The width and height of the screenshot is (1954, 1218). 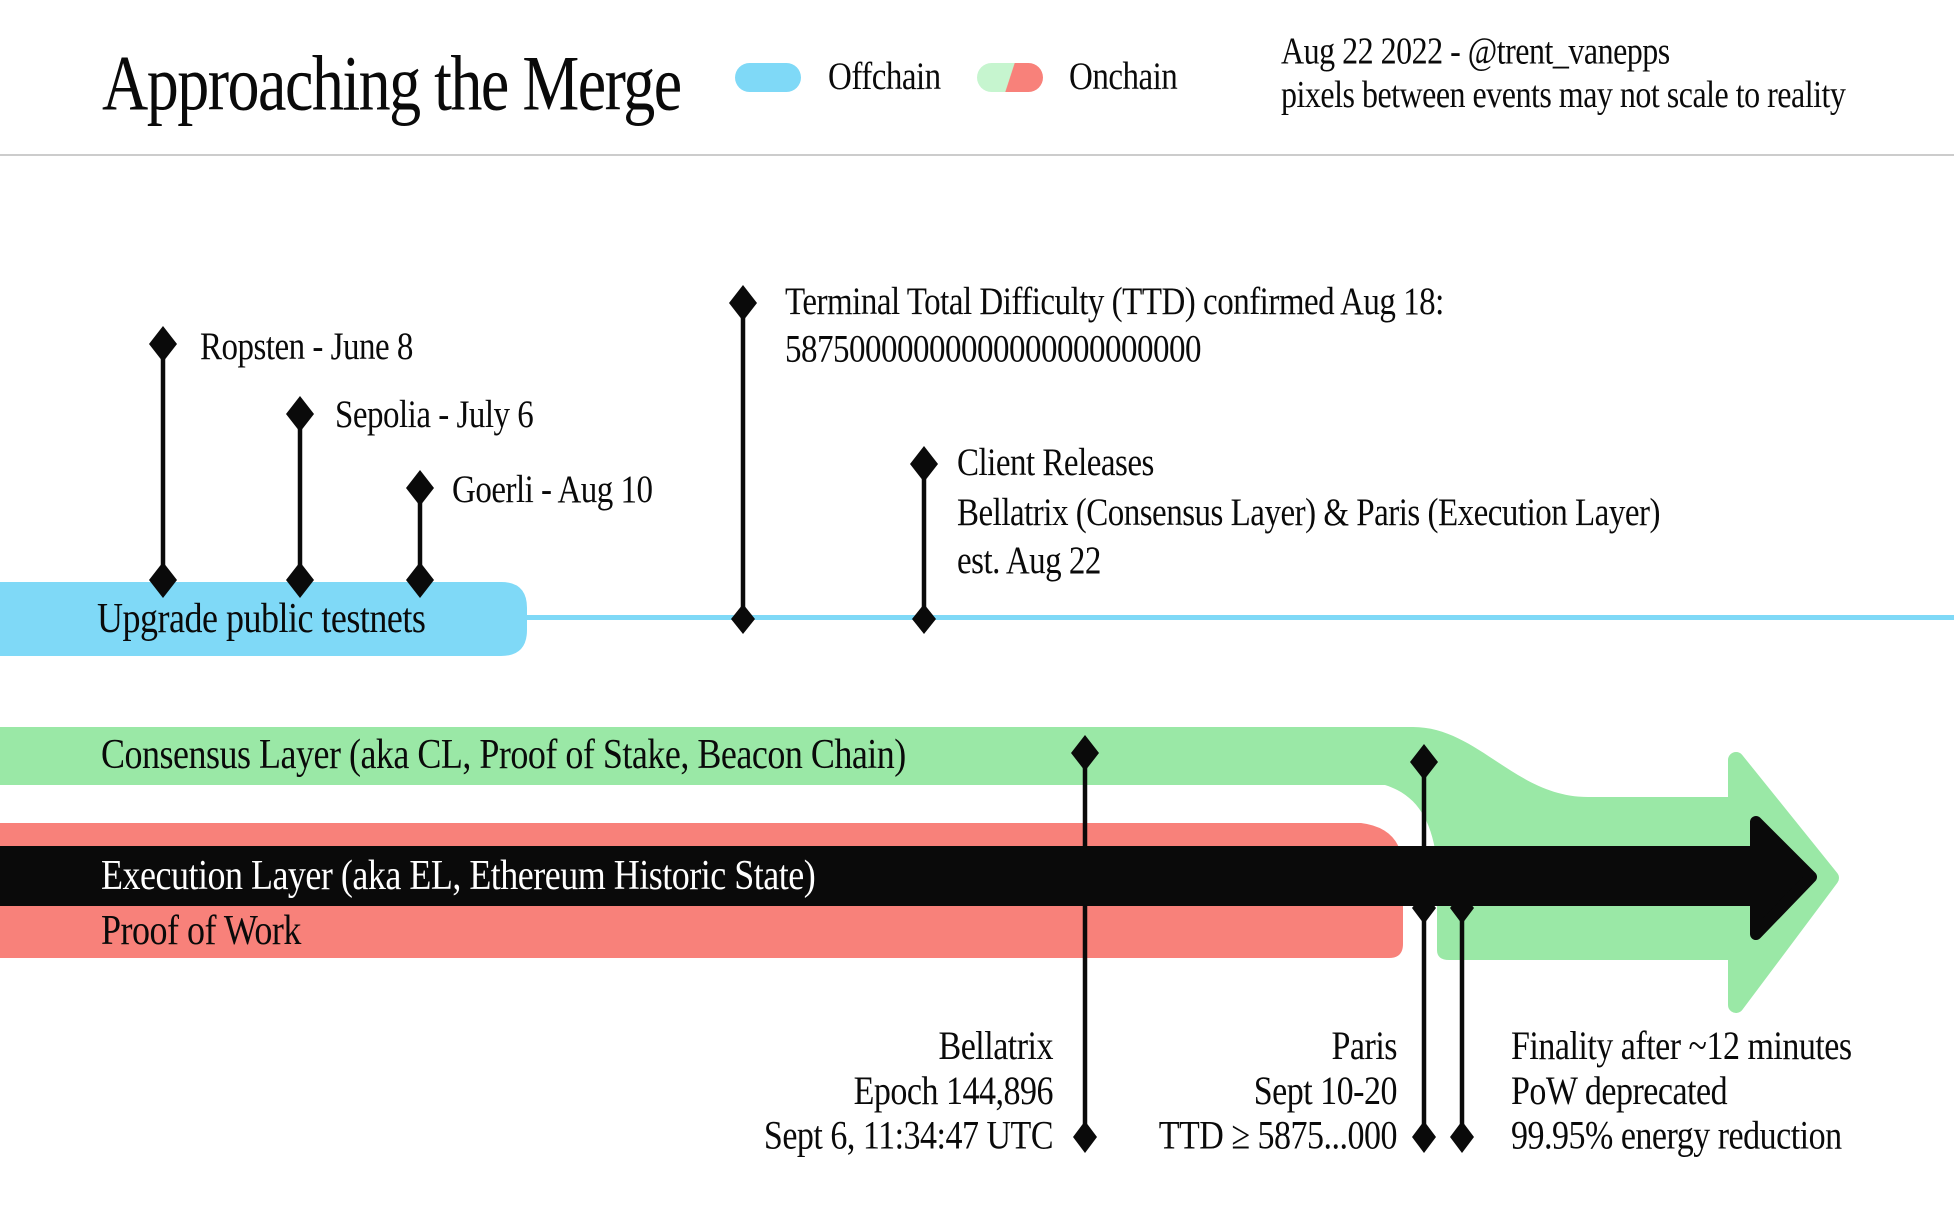 I want to click on bellatrix-epoch: Epoch 144,896, so click(x=953, y=1091).